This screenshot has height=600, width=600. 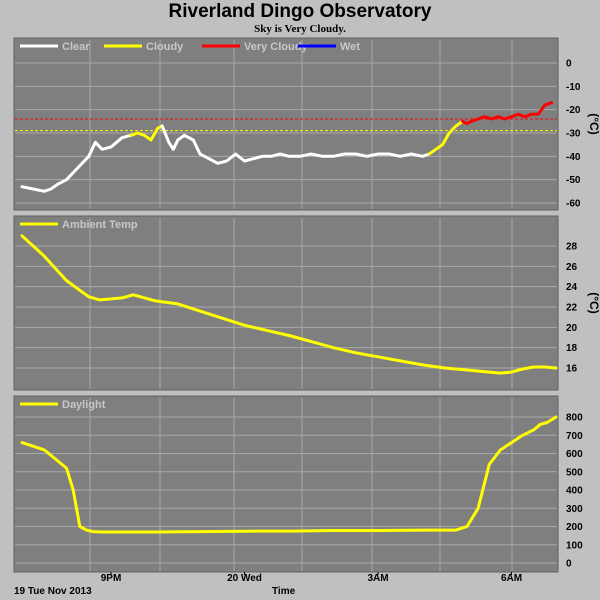 What do you see at coordinates (111, 578) in the screenshot?
I see `x-tick-label: 9PM` at bounding box center [111, 578].